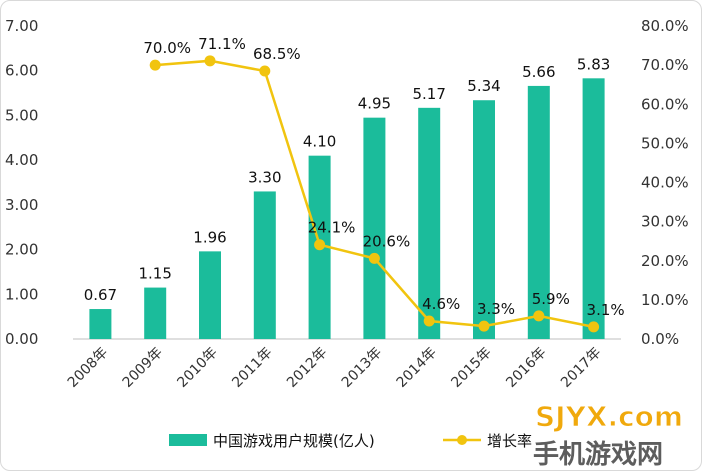 Image resolution: width=704 pixels, height=473 pixels. What do you see at coordinates (307, 368) in the screenshot?
I see `x-tick-label: 2012年` at bounding box center [307, 368].